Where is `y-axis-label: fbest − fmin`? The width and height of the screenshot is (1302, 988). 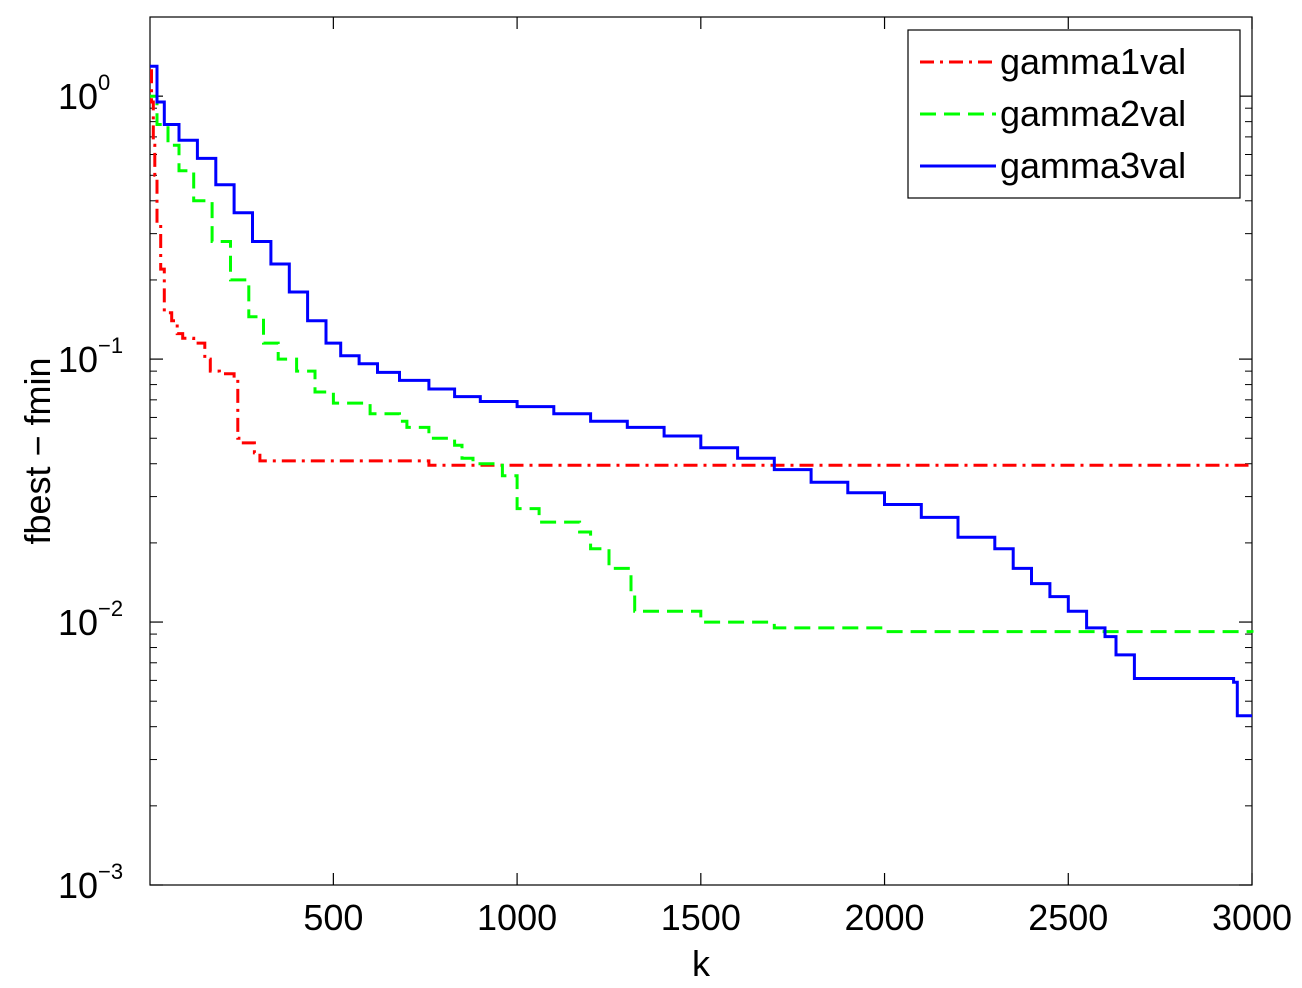 y-axis-label: fbest − fmin is located at coordinates (37, 450).